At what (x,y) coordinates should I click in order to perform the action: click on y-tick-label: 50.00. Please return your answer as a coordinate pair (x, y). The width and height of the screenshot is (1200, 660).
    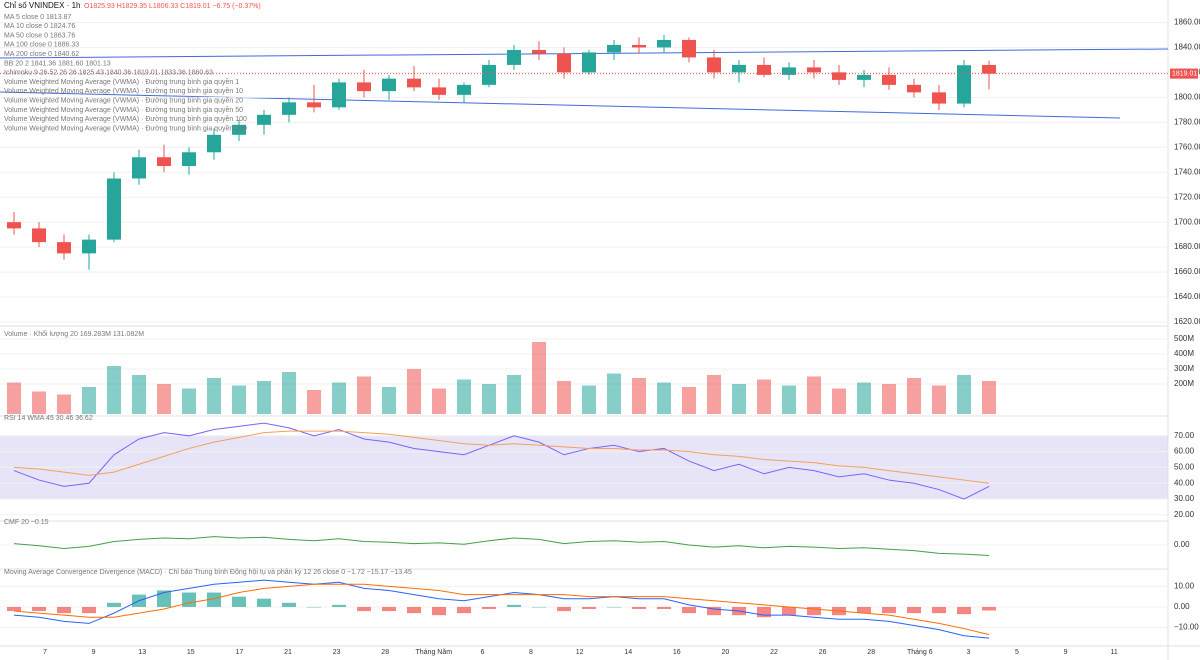
    Looking at the image, I should click on (1184, 467).